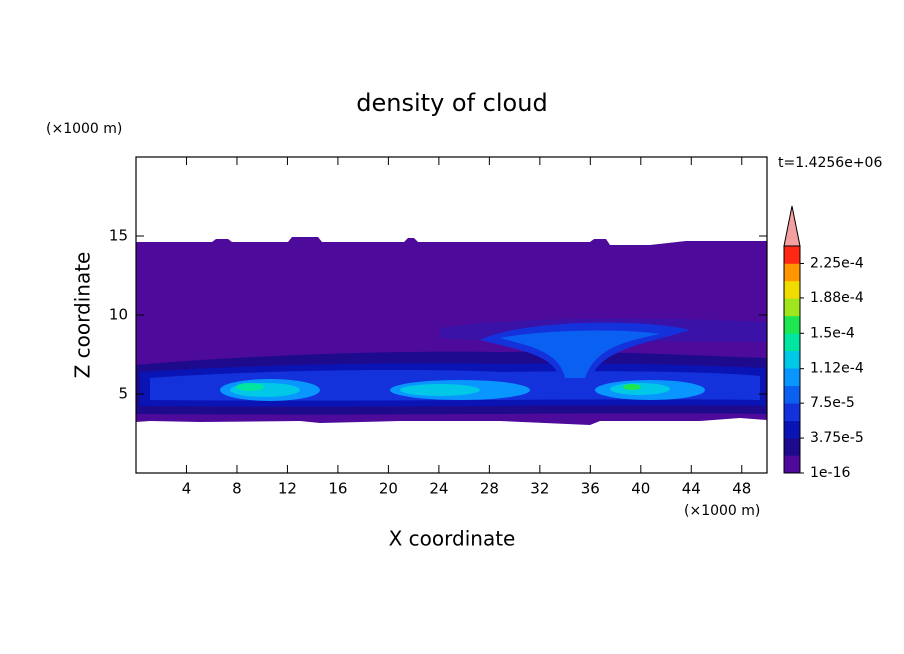 Image resolution: width=904 pixels, height=654 pixels. Describe the element at coordinates (83, 315) in the screenshot. I see `y-axis-label: Z coordinate` at that location.